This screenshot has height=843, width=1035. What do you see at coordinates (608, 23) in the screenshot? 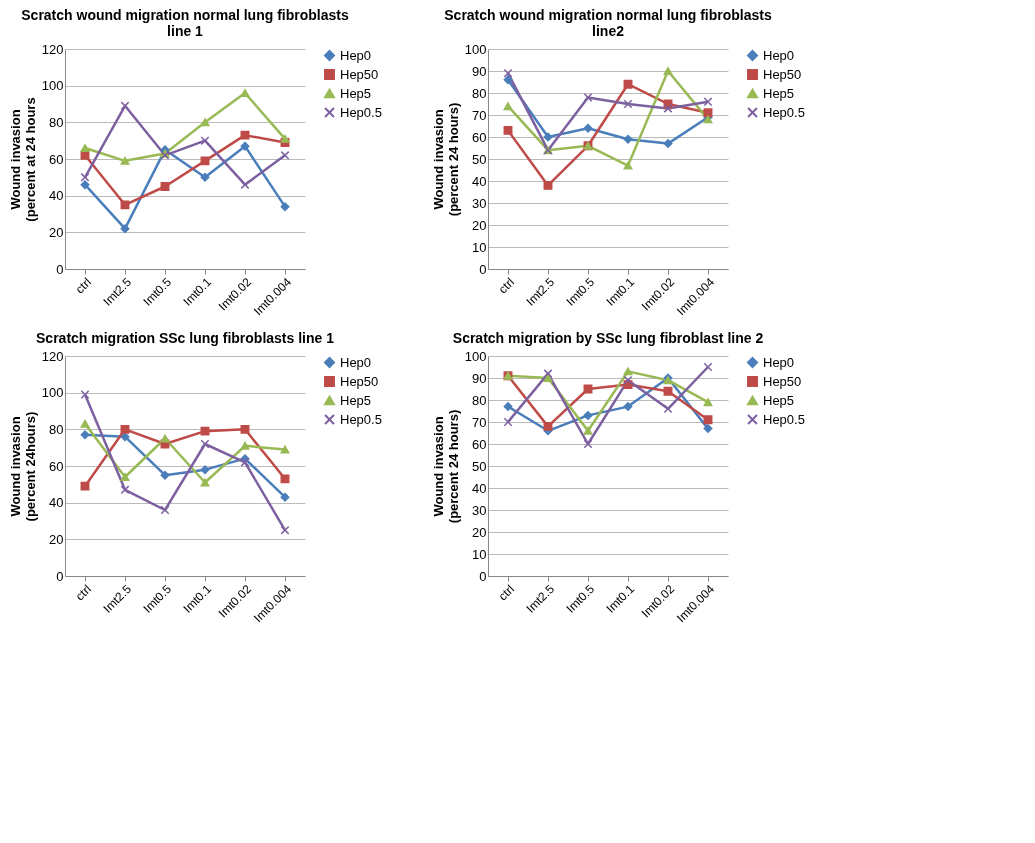
I see `chart-title: Scratch wound migration normal lung fibroblasts line2` at bounding box center [608, 23].